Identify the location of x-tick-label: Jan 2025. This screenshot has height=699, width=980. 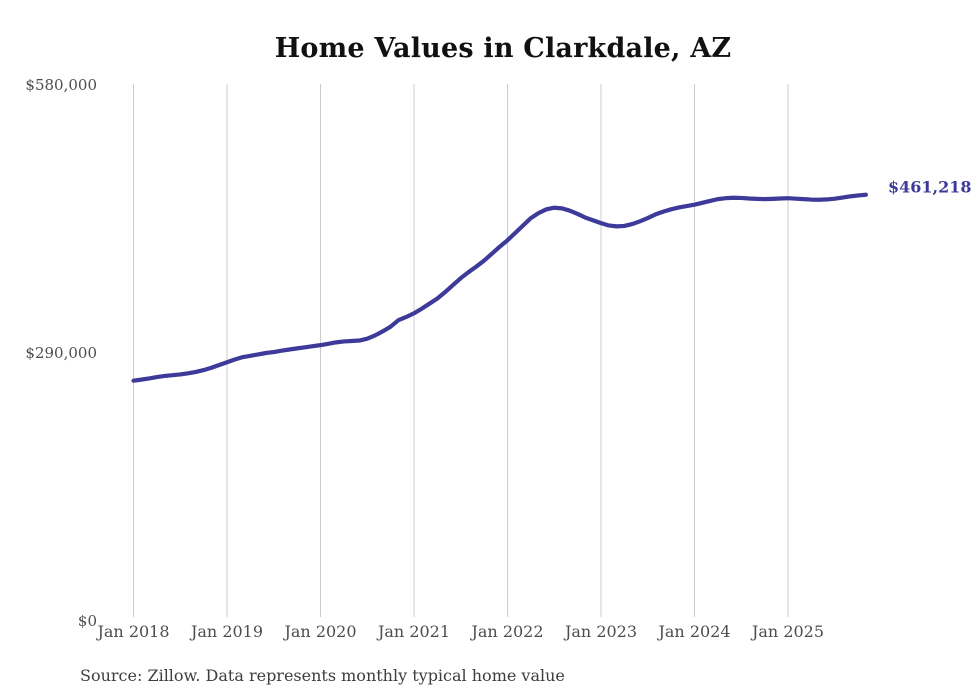
(788, 631).